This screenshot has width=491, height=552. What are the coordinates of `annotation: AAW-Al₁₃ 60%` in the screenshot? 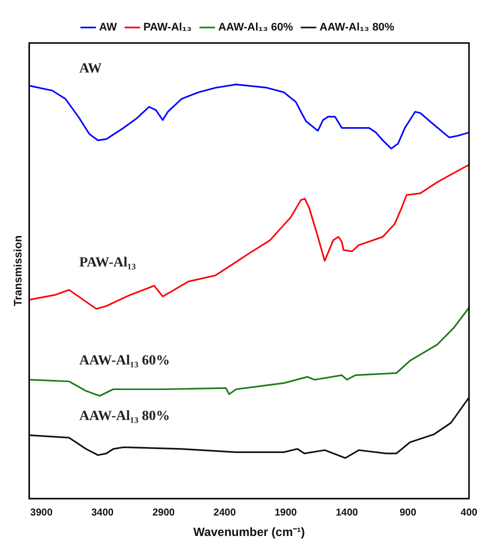 It's located at (124, 360).